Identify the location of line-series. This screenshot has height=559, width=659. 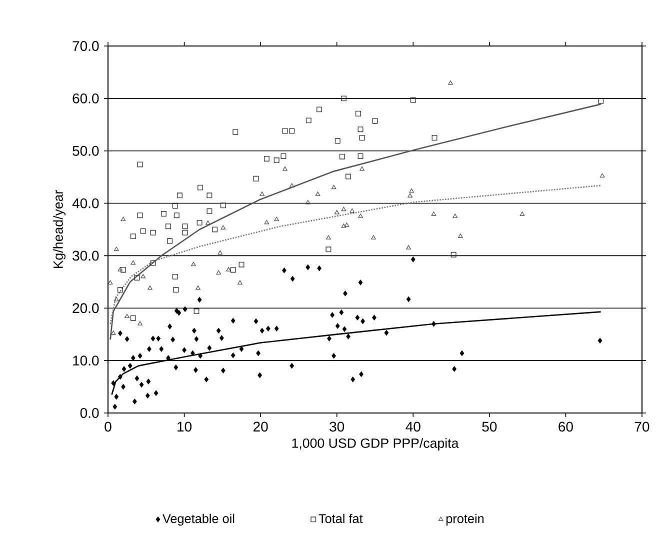
(356, 353).